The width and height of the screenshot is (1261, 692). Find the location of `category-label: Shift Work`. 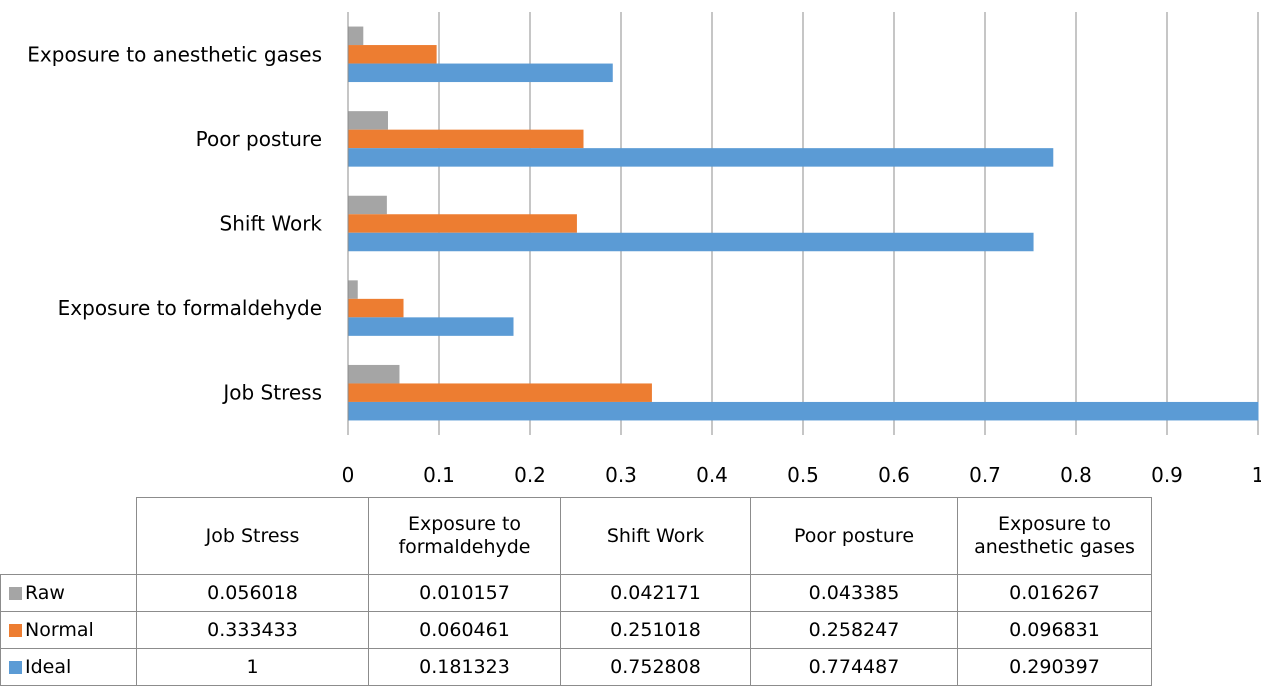

category-label: Shift Work is located at coordinates (271, 224).